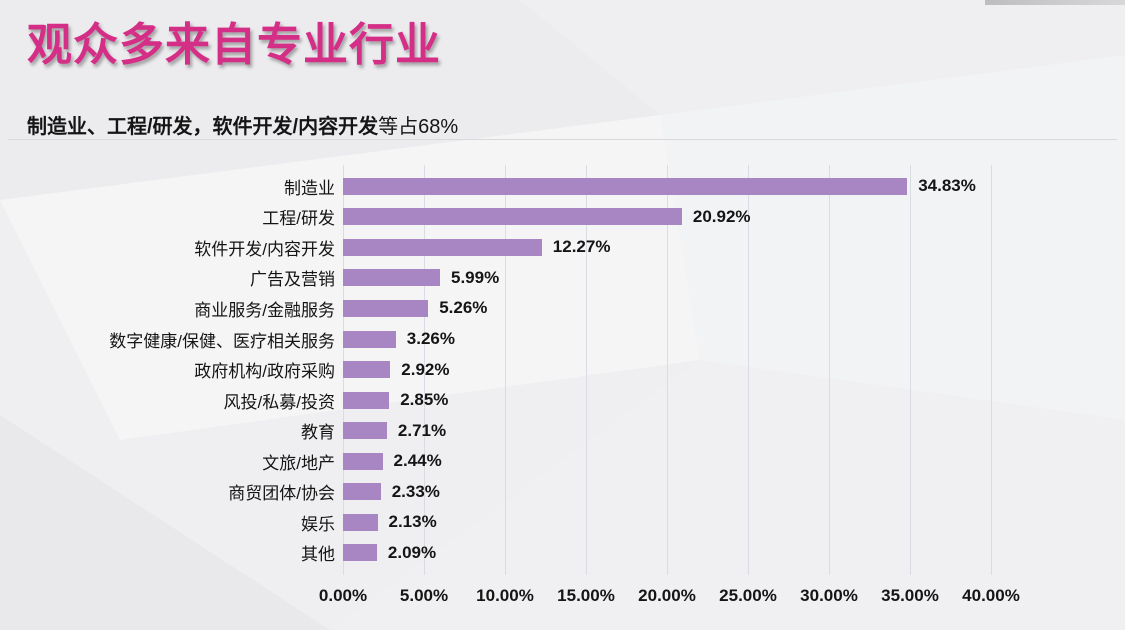  I want to click on x-axis-tick-label: 25.00%, so click(748, 595).